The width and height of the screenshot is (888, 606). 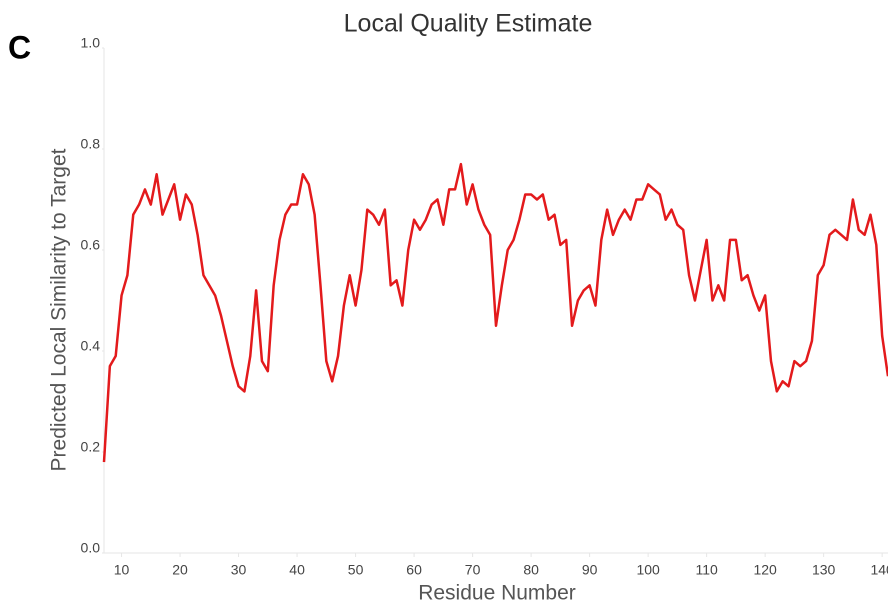 I want to click on x-tick-label: 60, so click(x=414, y=570).